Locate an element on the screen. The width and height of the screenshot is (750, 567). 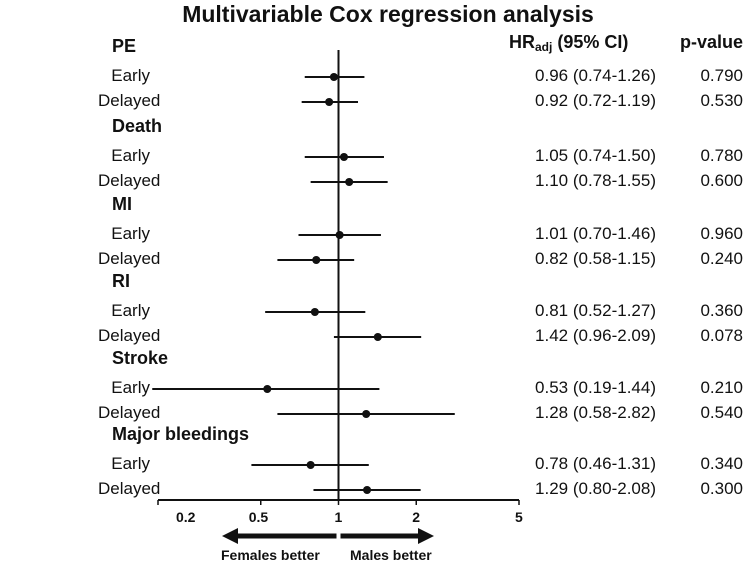
row-label-mi-delayed: Delayed is located at coordinates (129, 258).